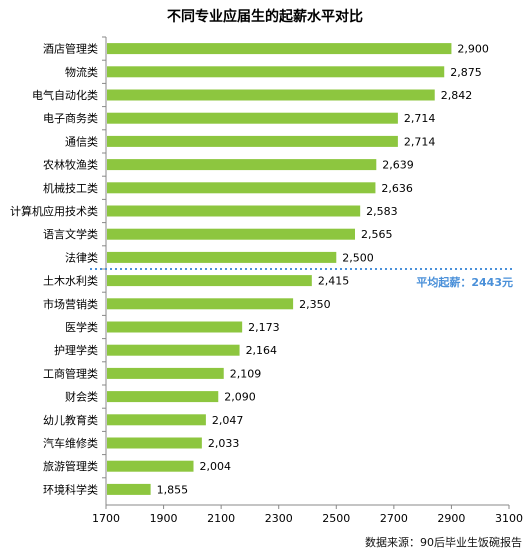  I want to click on value-label: 1,855, so click(173, 489).